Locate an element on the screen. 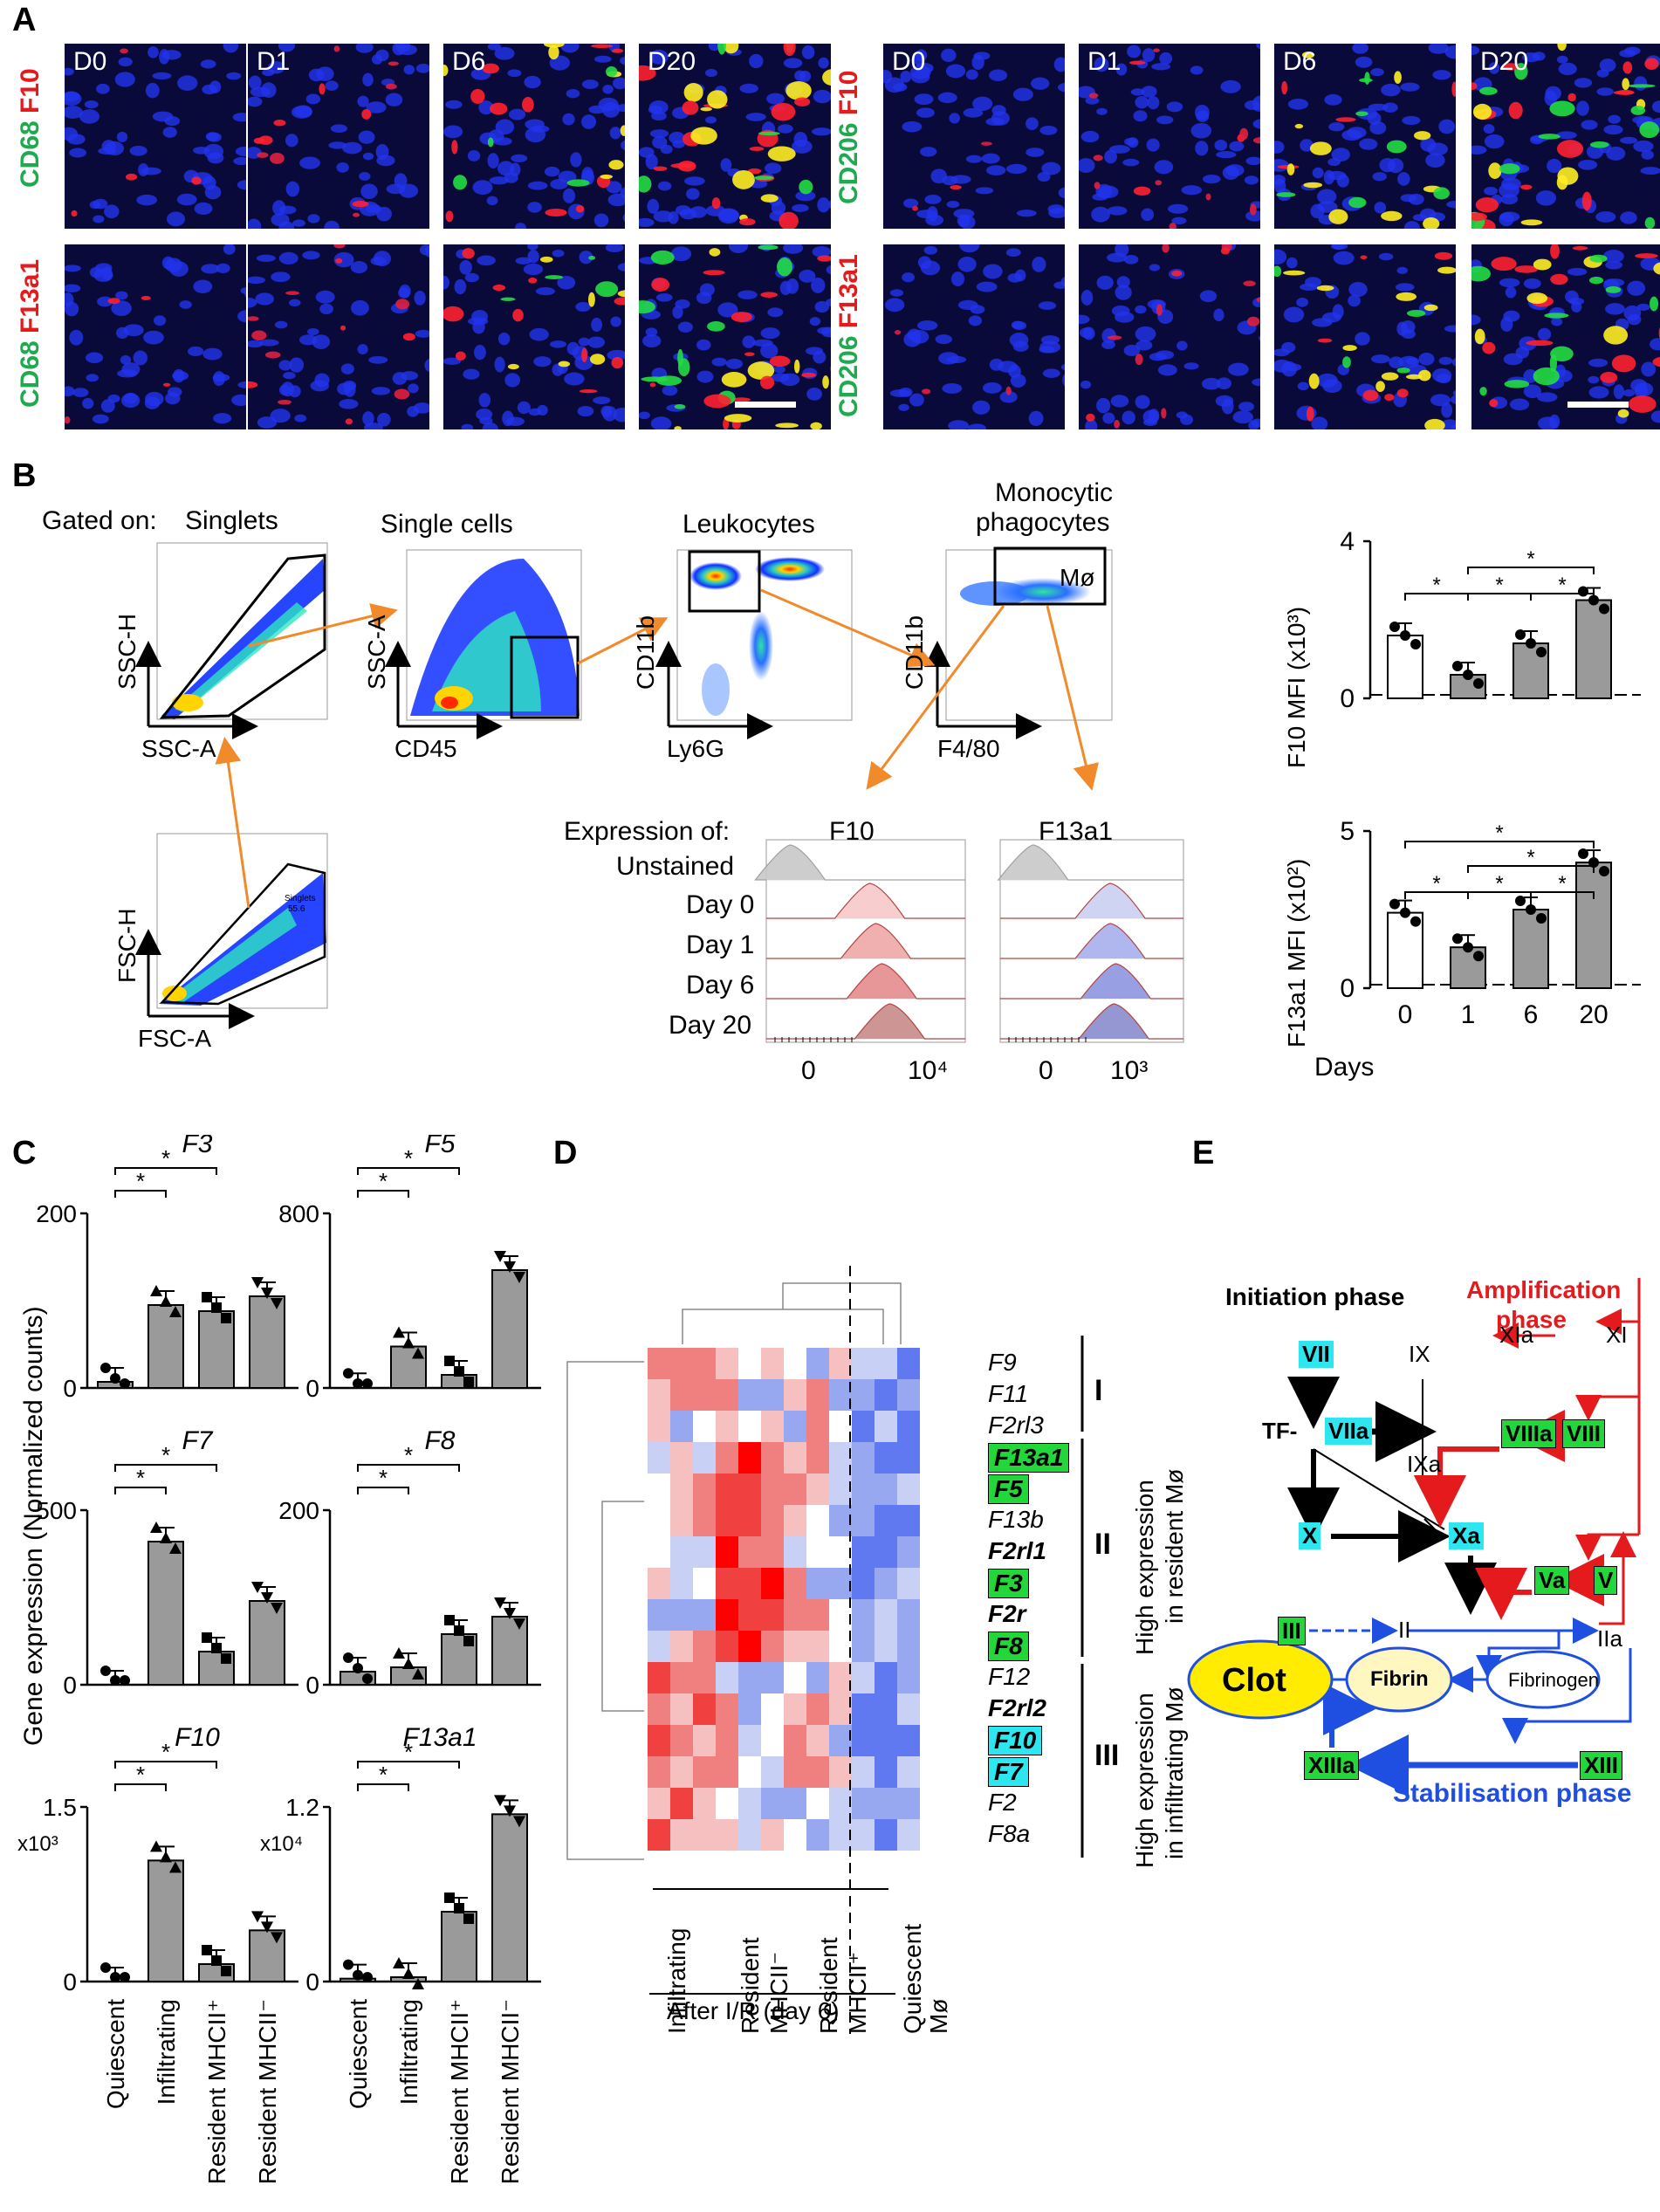  histogram-row-label: Unstained is located at coordinates (675, 867).